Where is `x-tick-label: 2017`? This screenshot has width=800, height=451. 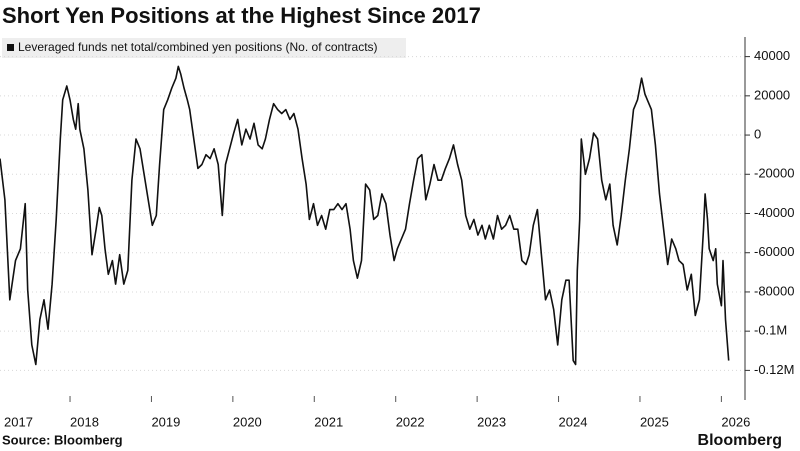 x-tick-label: 2017 is located at coordinates (18, 421).